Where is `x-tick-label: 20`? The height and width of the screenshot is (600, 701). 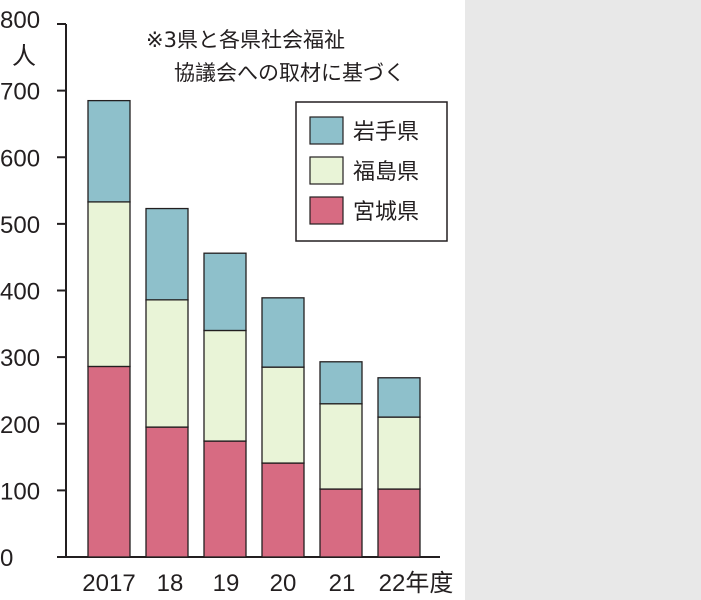 x-tick-label: 20 is located at coordinates (283, 583).